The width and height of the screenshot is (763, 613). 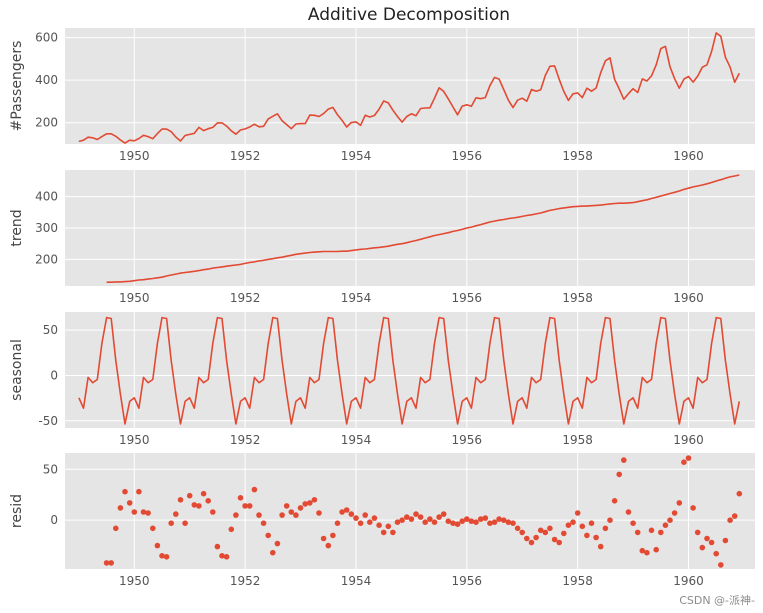 What do you see at coordinates (48, 421) in the screenshot?
I see `y-tick-label: -50` at bounding box center [48, 421].